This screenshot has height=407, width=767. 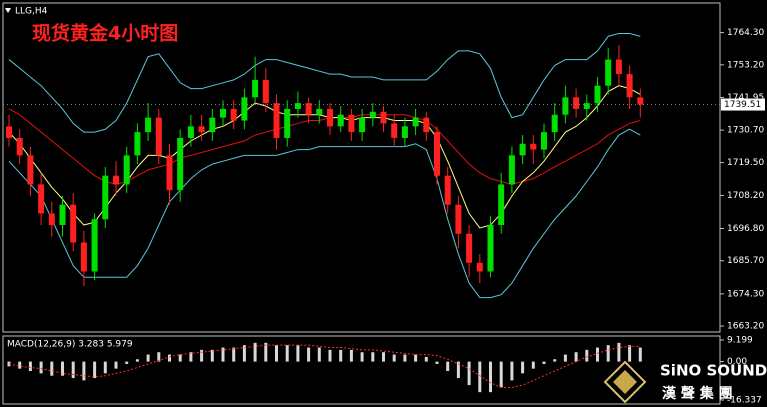 What do you see at coordinates (31, 12) in the screenshot?
I see `chart-title: LLG,H4` at bounding box center [31, 12].